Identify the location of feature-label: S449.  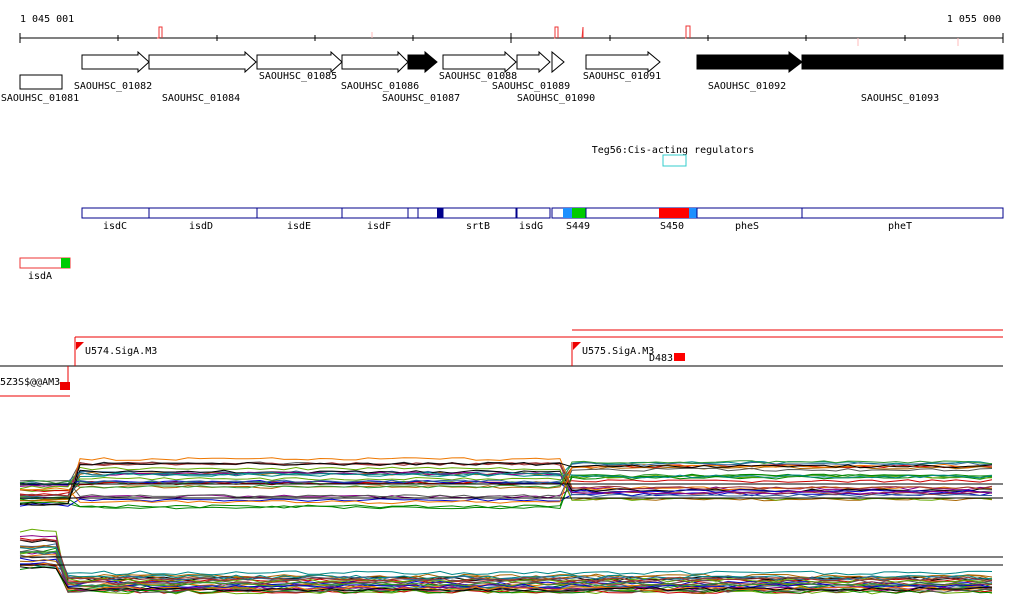
(578, 226).